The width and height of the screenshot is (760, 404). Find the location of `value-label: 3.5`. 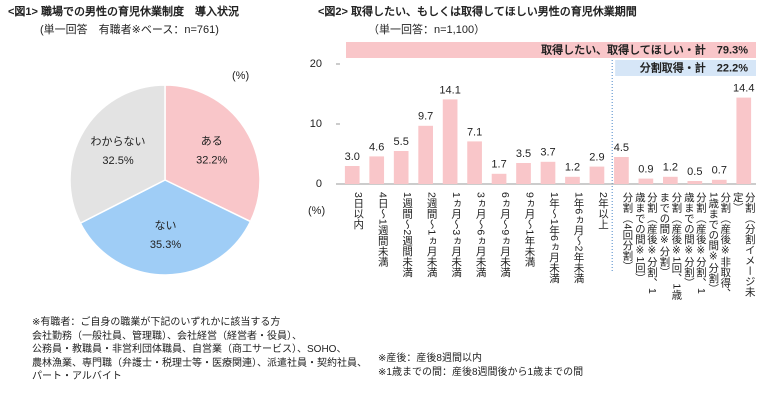

value-label: 3.5 is located at coordinates (523, 154).